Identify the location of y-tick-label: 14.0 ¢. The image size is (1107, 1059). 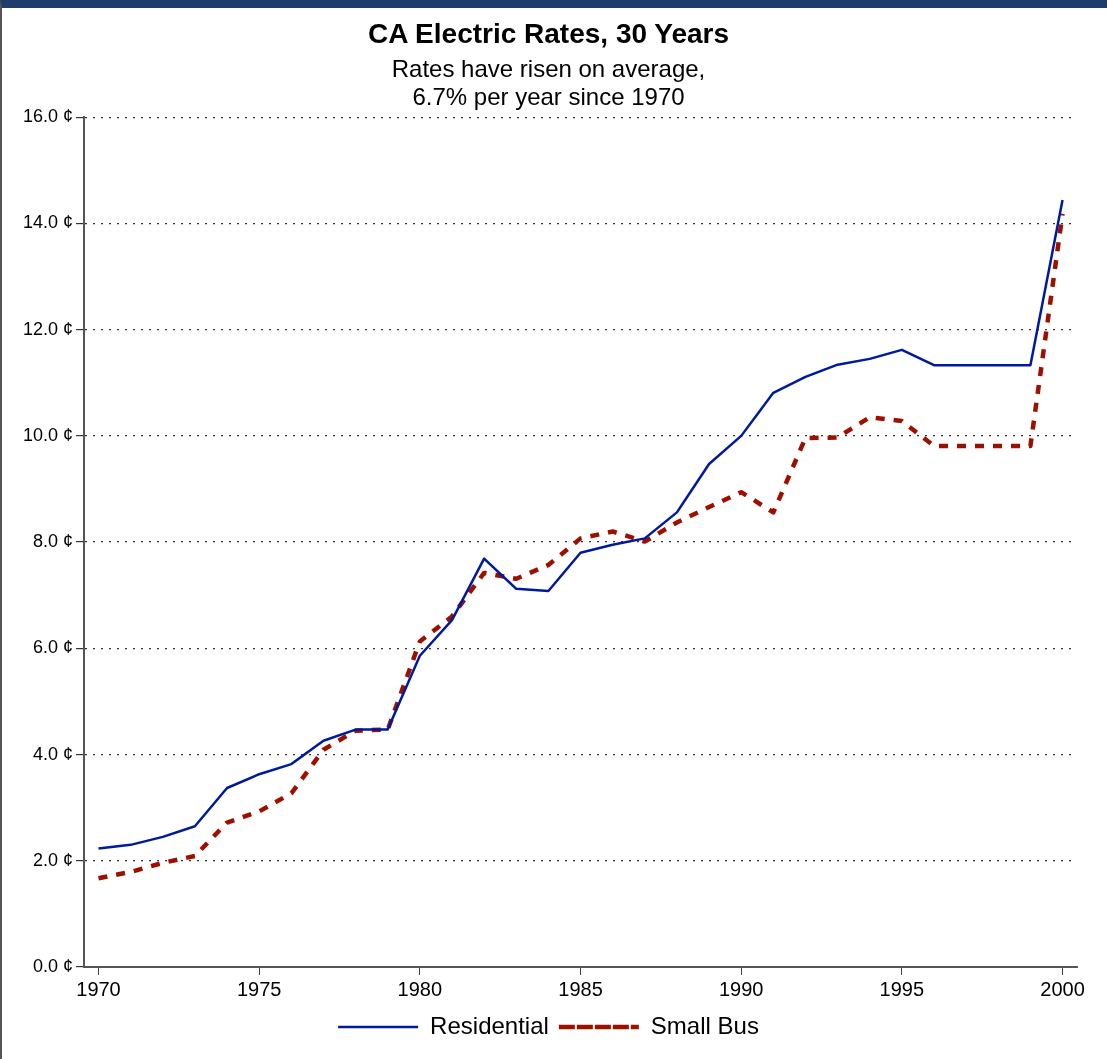
(48, 222).